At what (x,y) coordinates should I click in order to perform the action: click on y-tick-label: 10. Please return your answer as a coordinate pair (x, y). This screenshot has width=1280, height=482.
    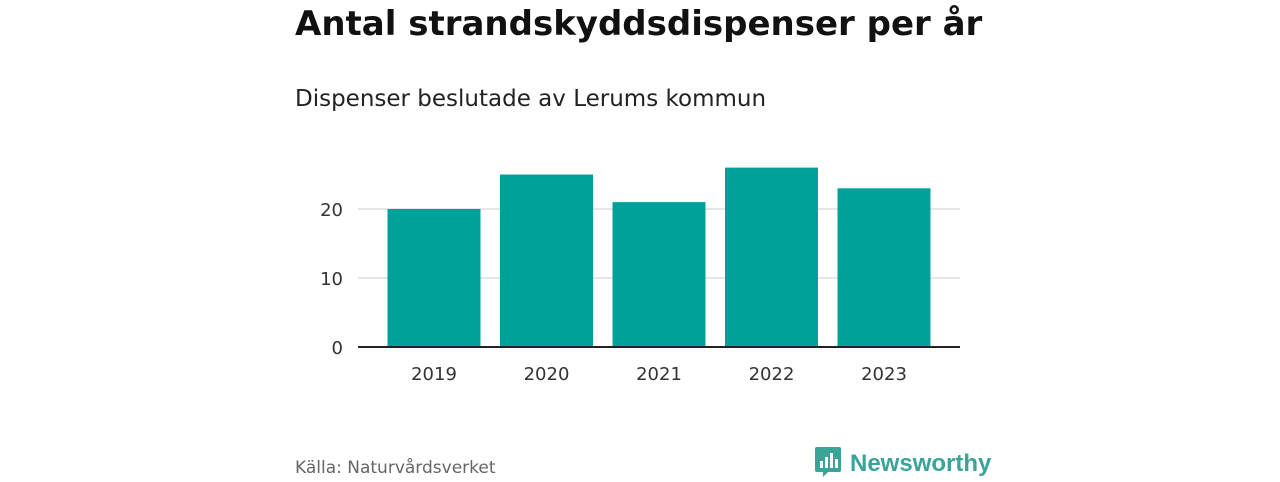
    Looking at the image, I should click on (331, 279).